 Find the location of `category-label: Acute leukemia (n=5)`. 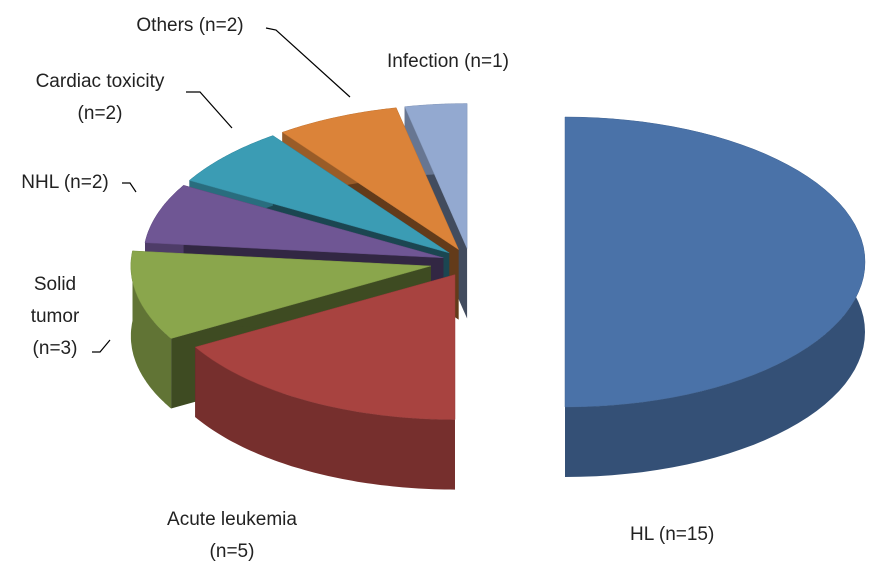

category-label: Acute leukemia (n=5) is located at coordinates (232, 535).